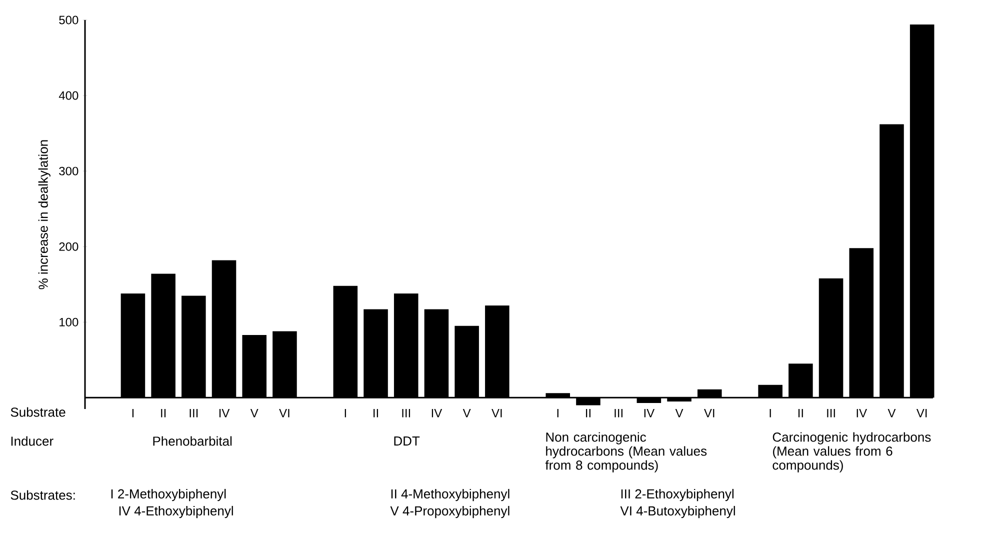  Describe the element at coordinates (450, 495) in the screenshot. I see `text: II 4-Methoxybiphenyl` at that location.